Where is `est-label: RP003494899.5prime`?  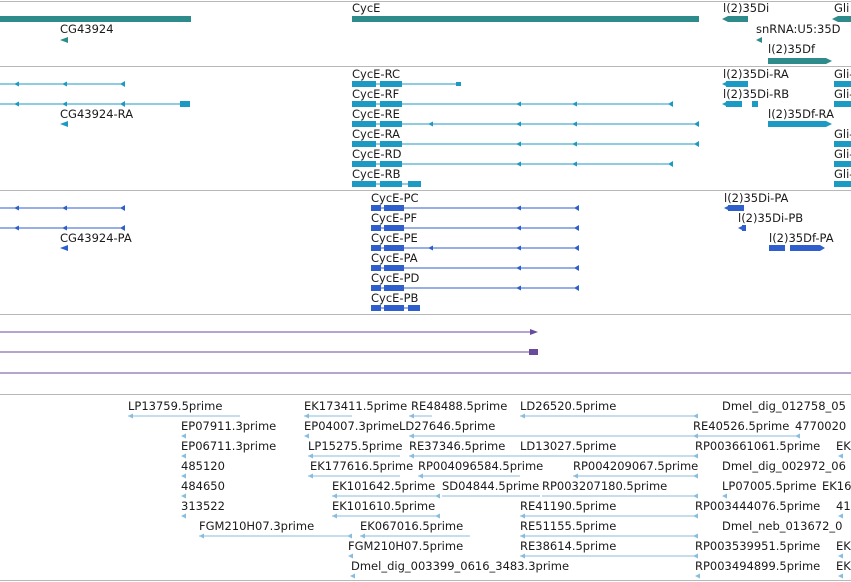
est-label: RP003494899.5prime is located at coordinates (758, 566).